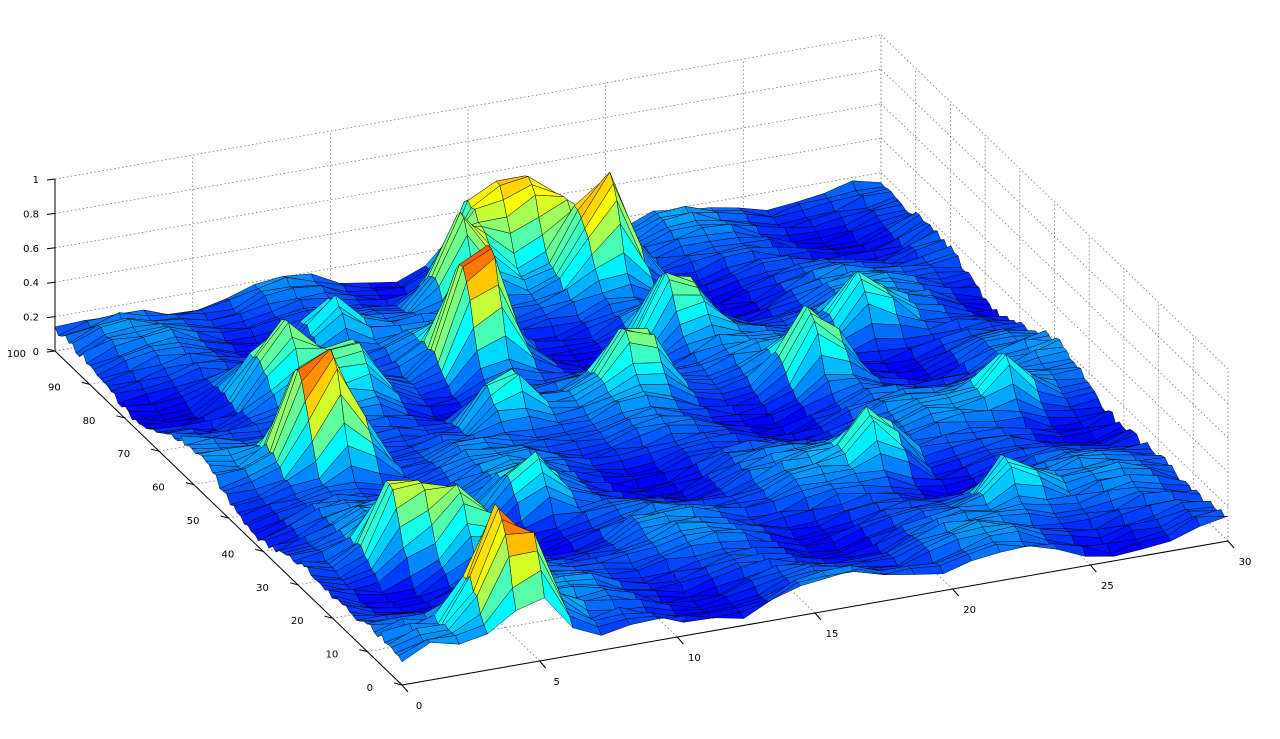  Describe the element at coordinates (297, 621) in the screenshot. I see `y-tick-label: 20` at that location.